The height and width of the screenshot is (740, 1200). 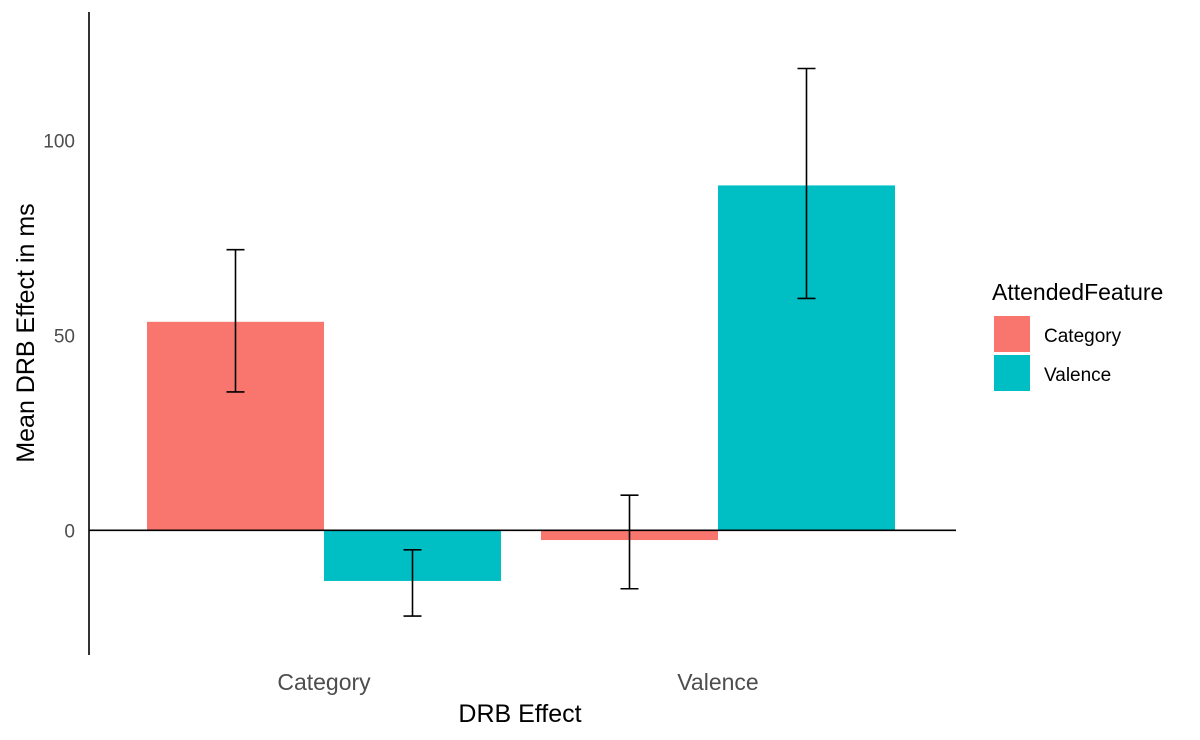 I want to click on x-tick-labels: Category Valence, so click(x=517, y=682).